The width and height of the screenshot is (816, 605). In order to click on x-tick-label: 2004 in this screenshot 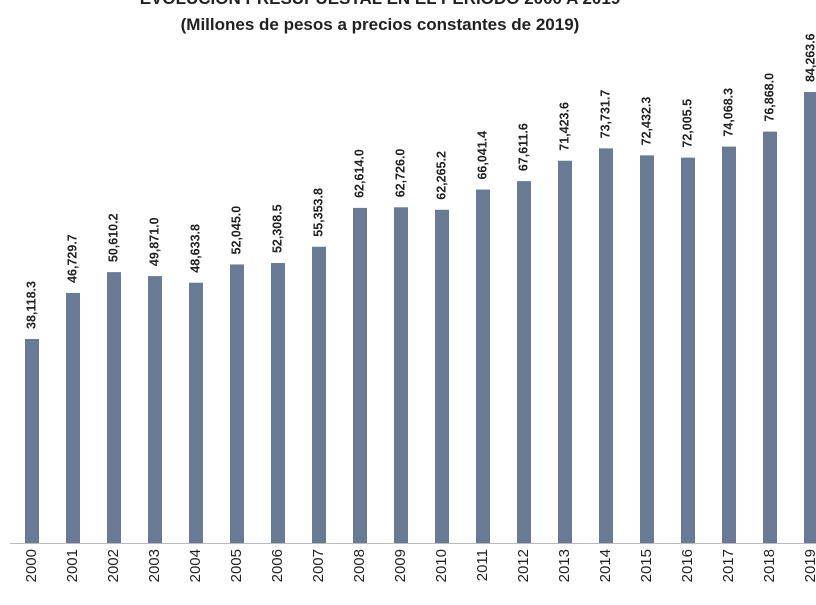, I will do `click(195, 565)`.